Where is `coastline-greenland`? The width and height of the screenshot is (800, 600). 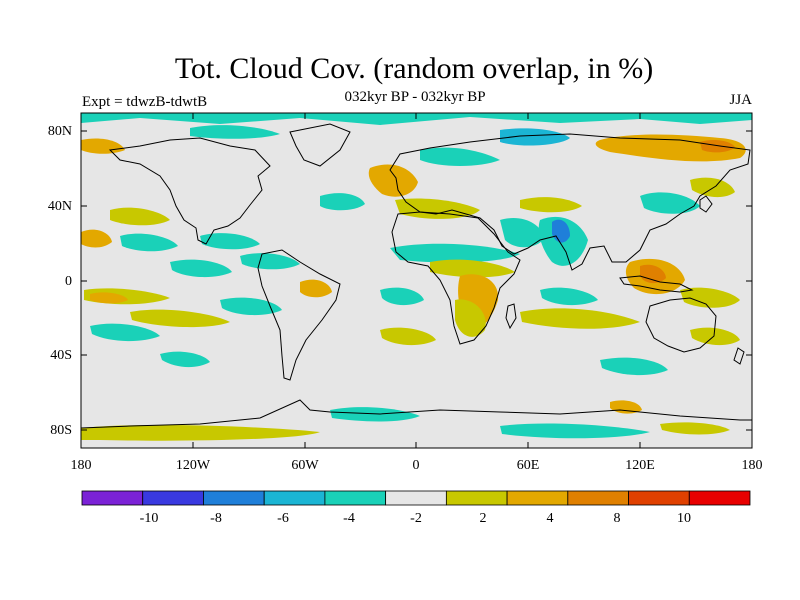 coastline-greenland is located at coordinates (320, 145).